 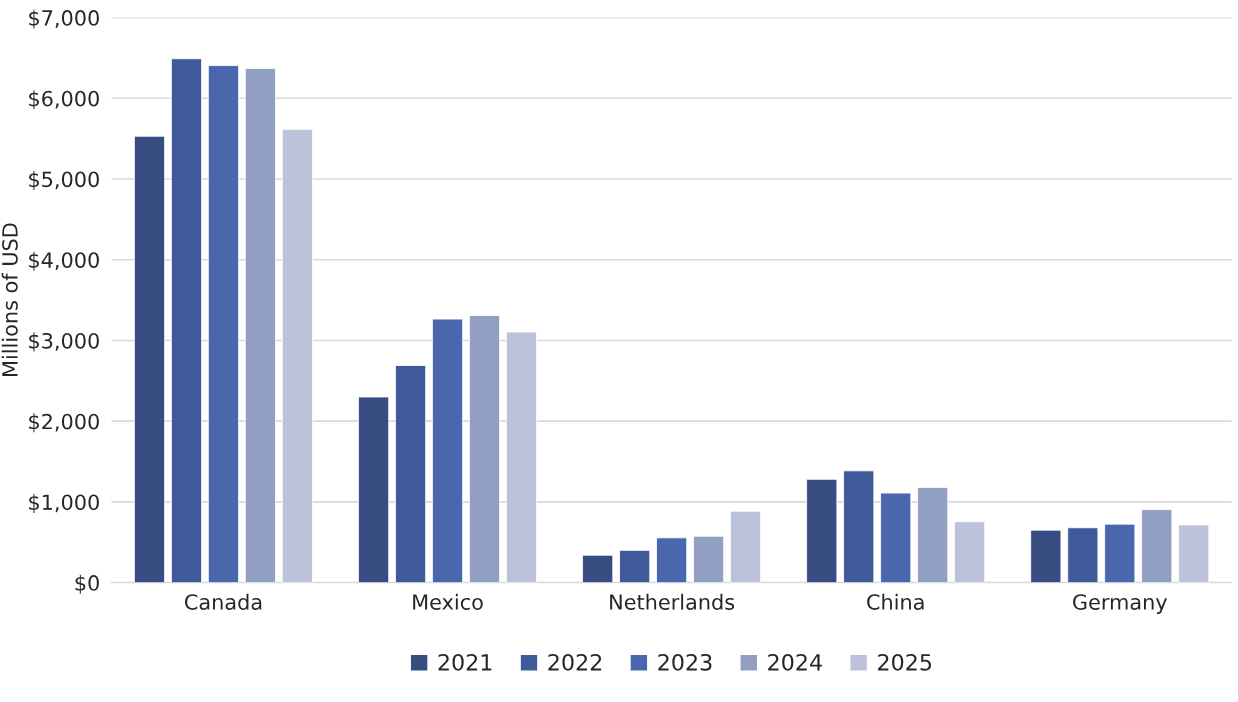 What do you see at coordinates (575, 662) in the screenshot?
I see `legend-label: 2022` at bounding box center [575, 662].